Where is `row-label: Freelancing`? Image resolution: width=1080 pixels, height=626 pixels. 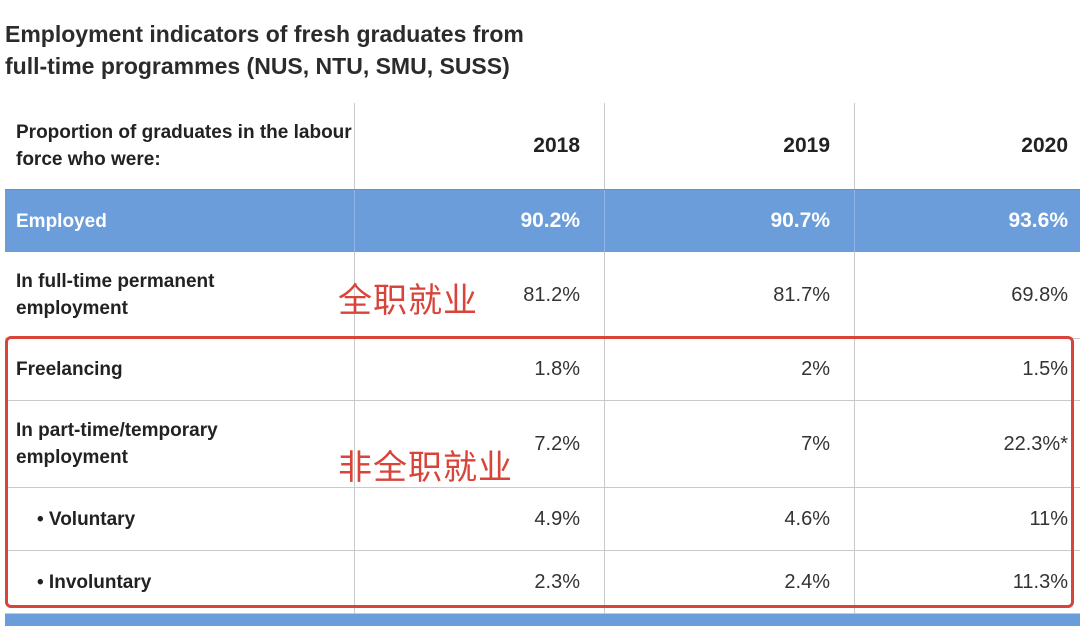
row-label: Freelancing is located at coordinates (69, 369).